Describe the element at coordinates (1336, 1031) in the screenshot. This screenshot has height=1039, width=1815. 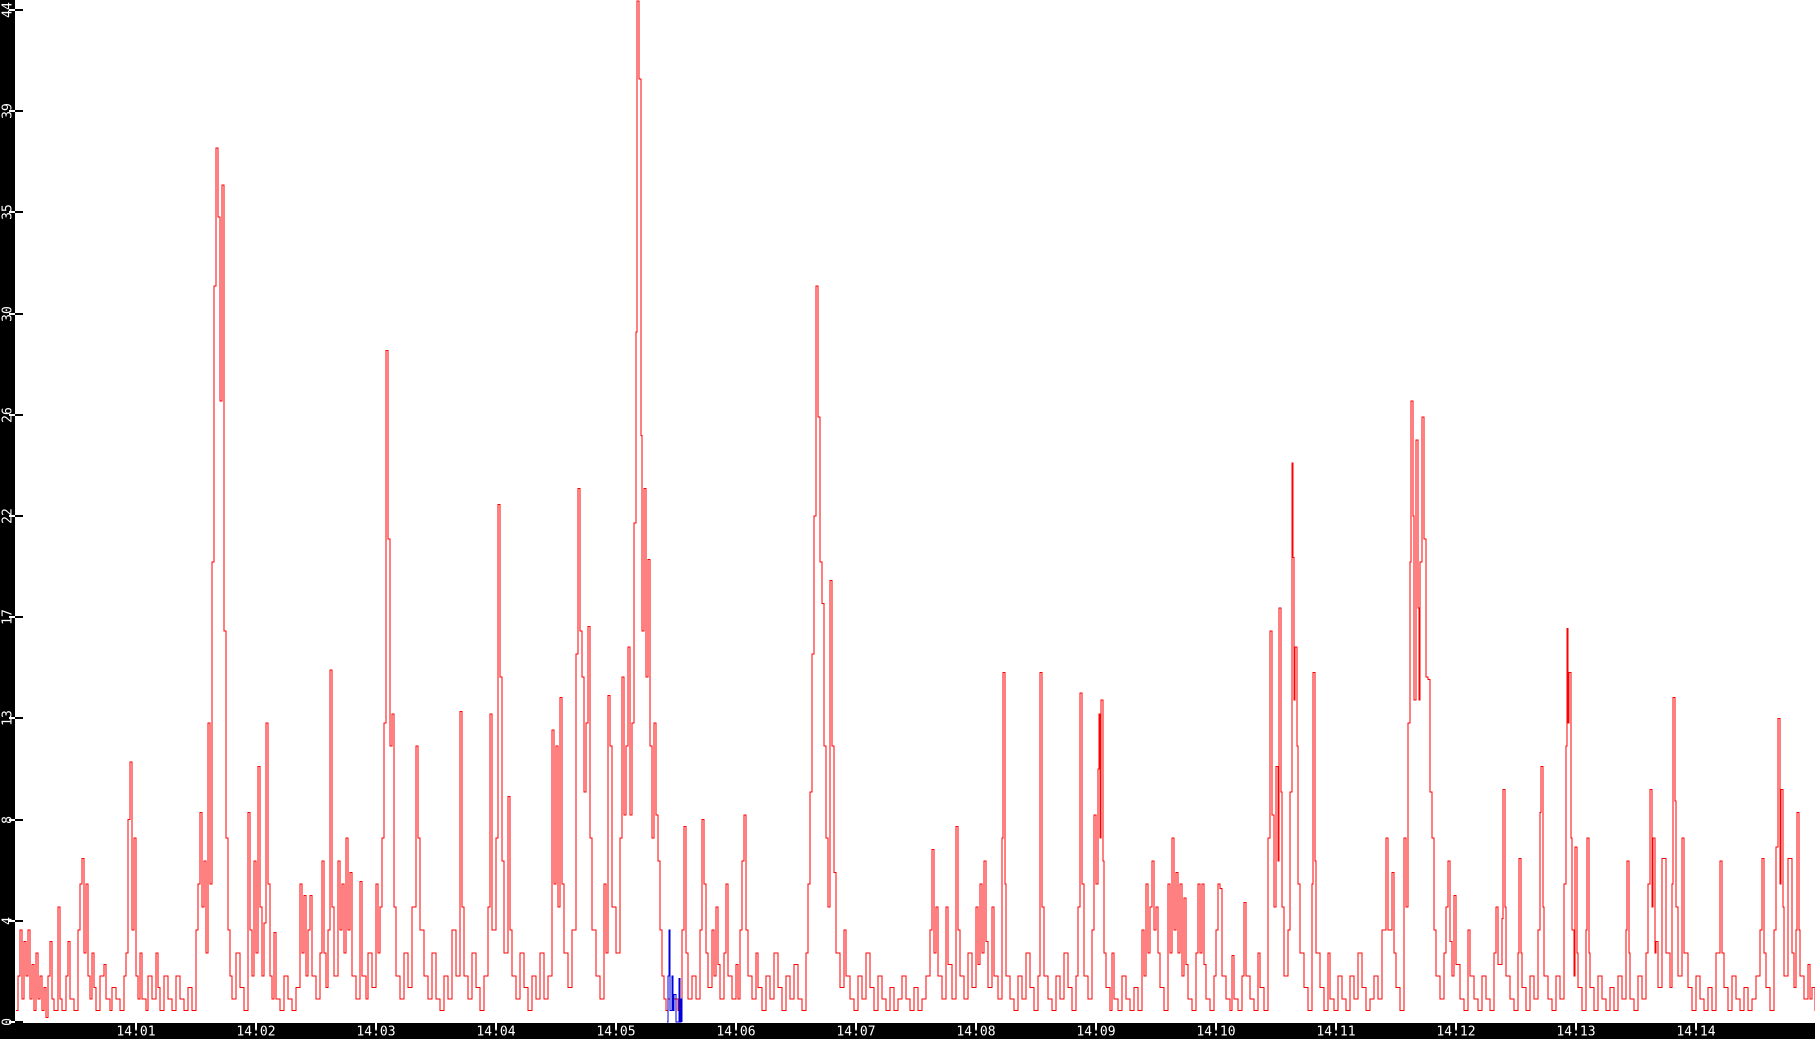
I see `x-axis-label: 14:11` at that location.